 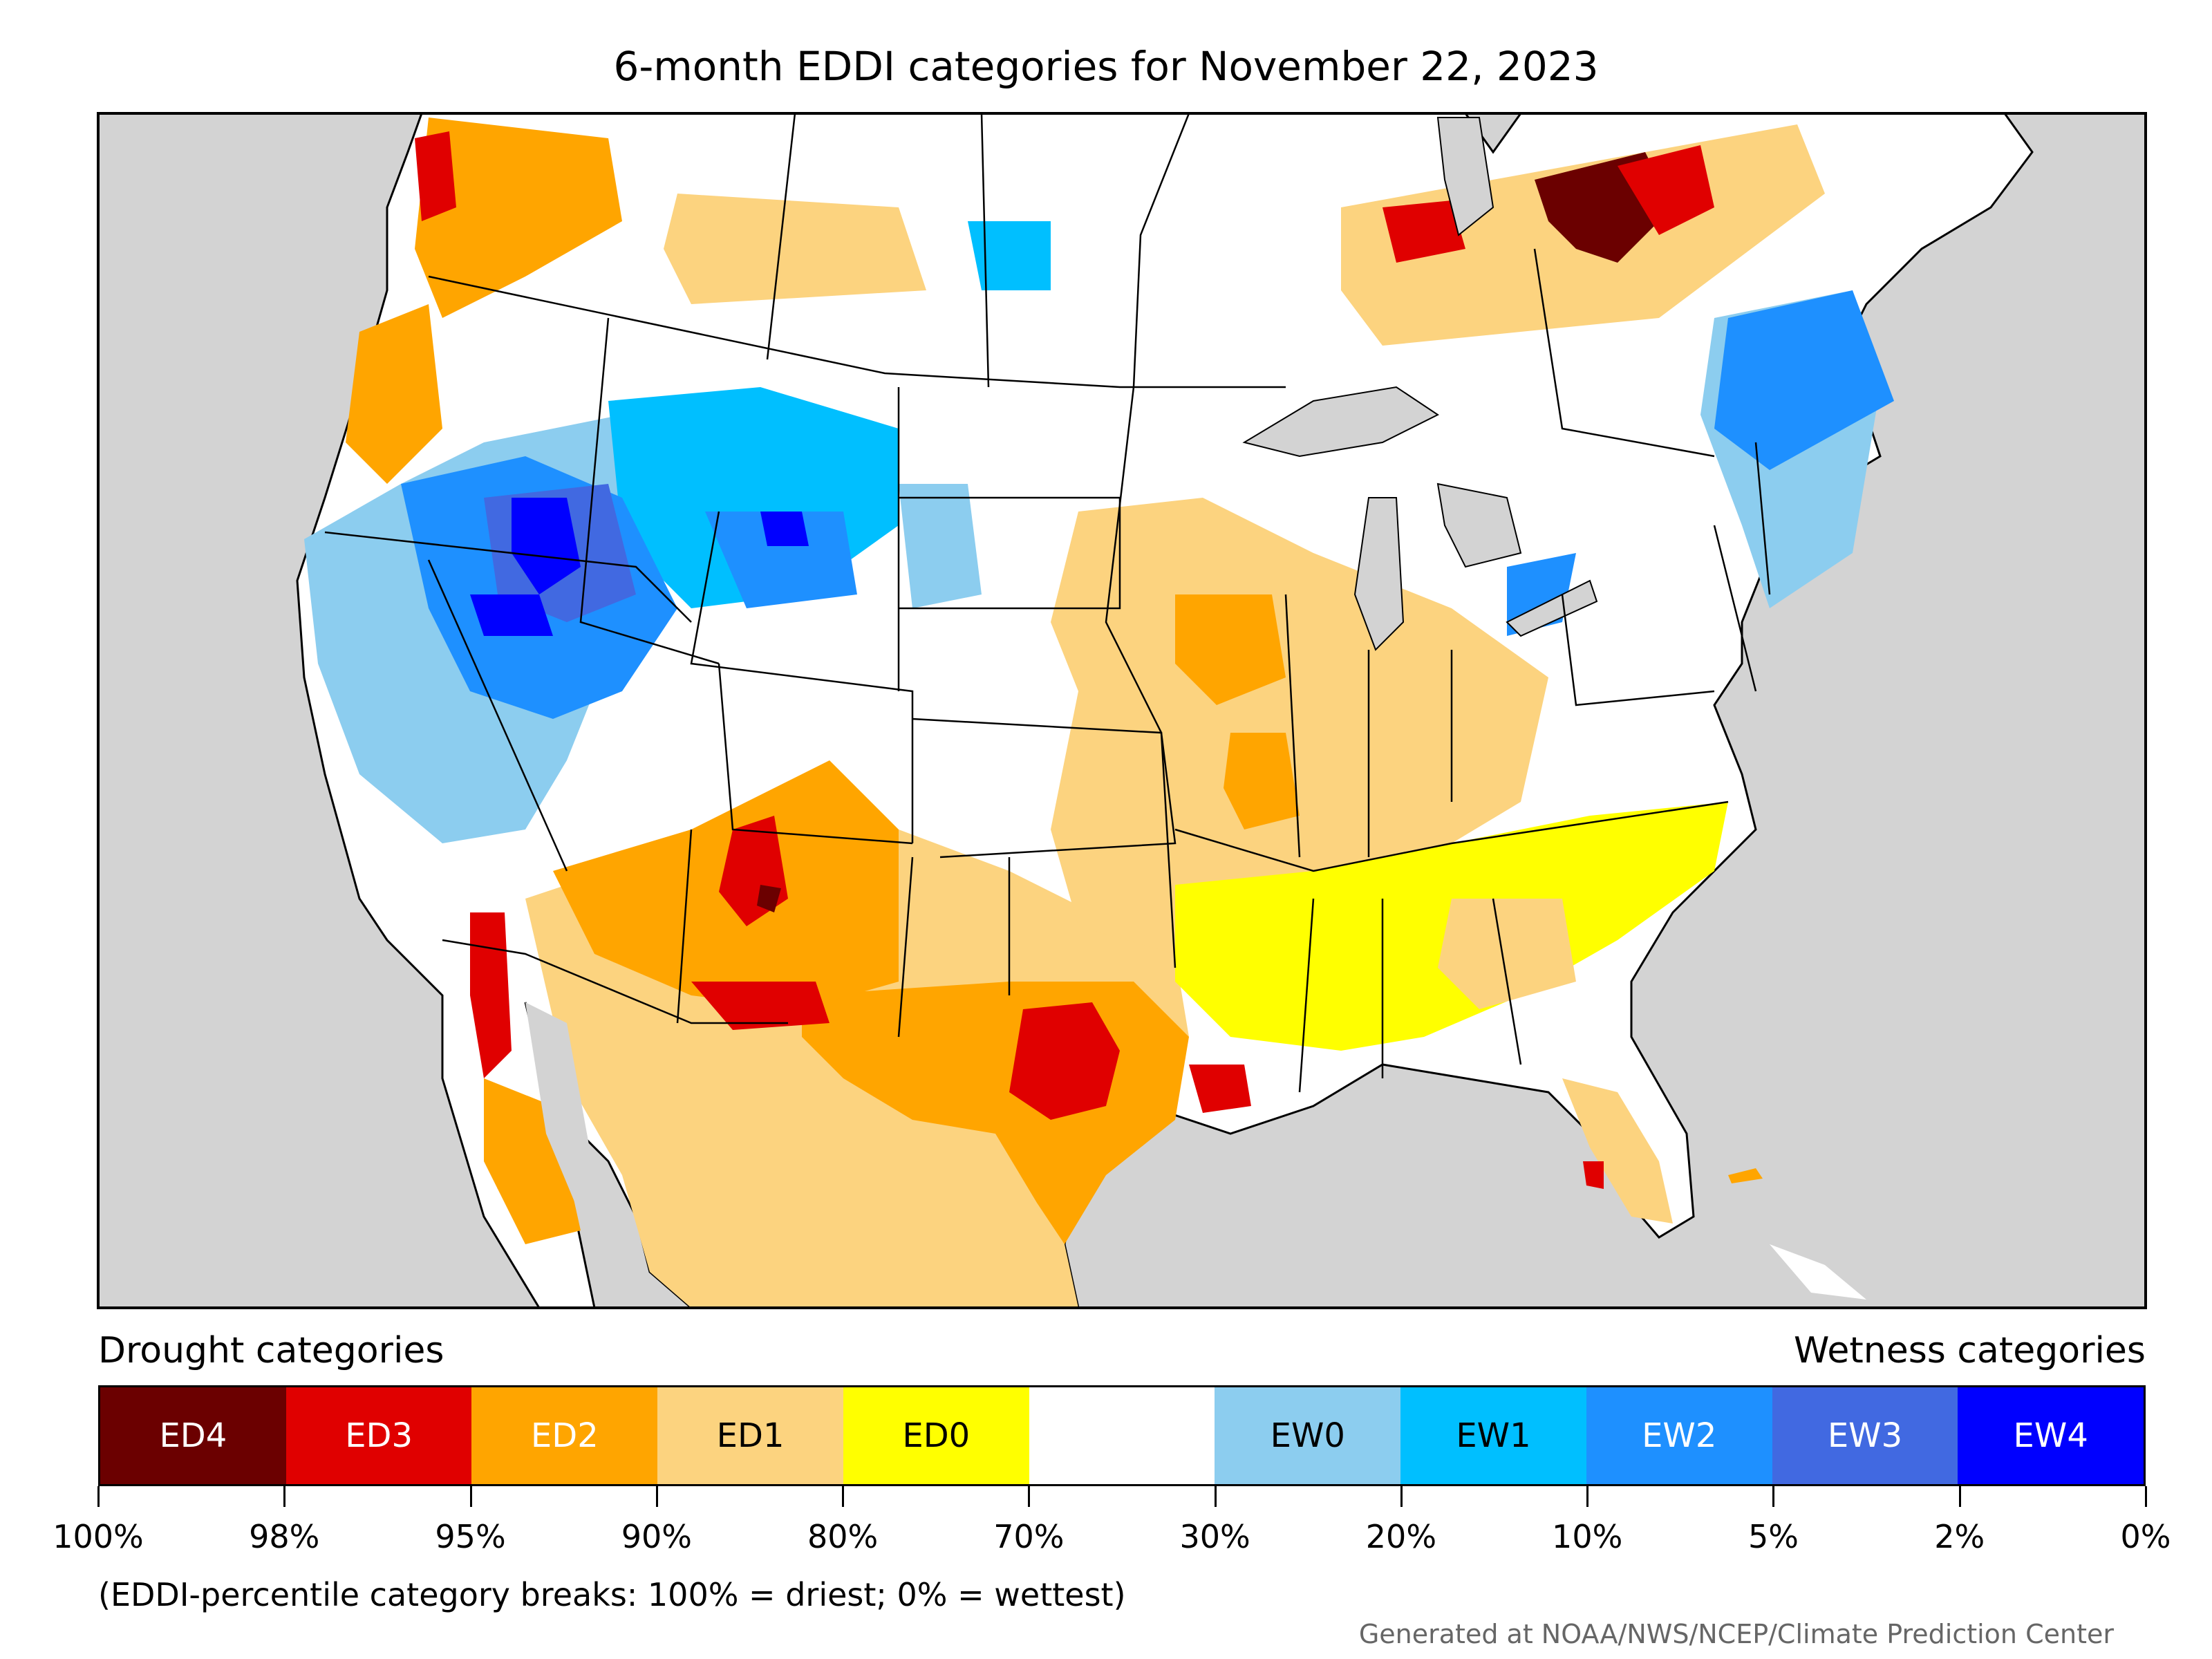 I want to click on colorbar-break-label: 2%, so click(x=1960, y=1536).